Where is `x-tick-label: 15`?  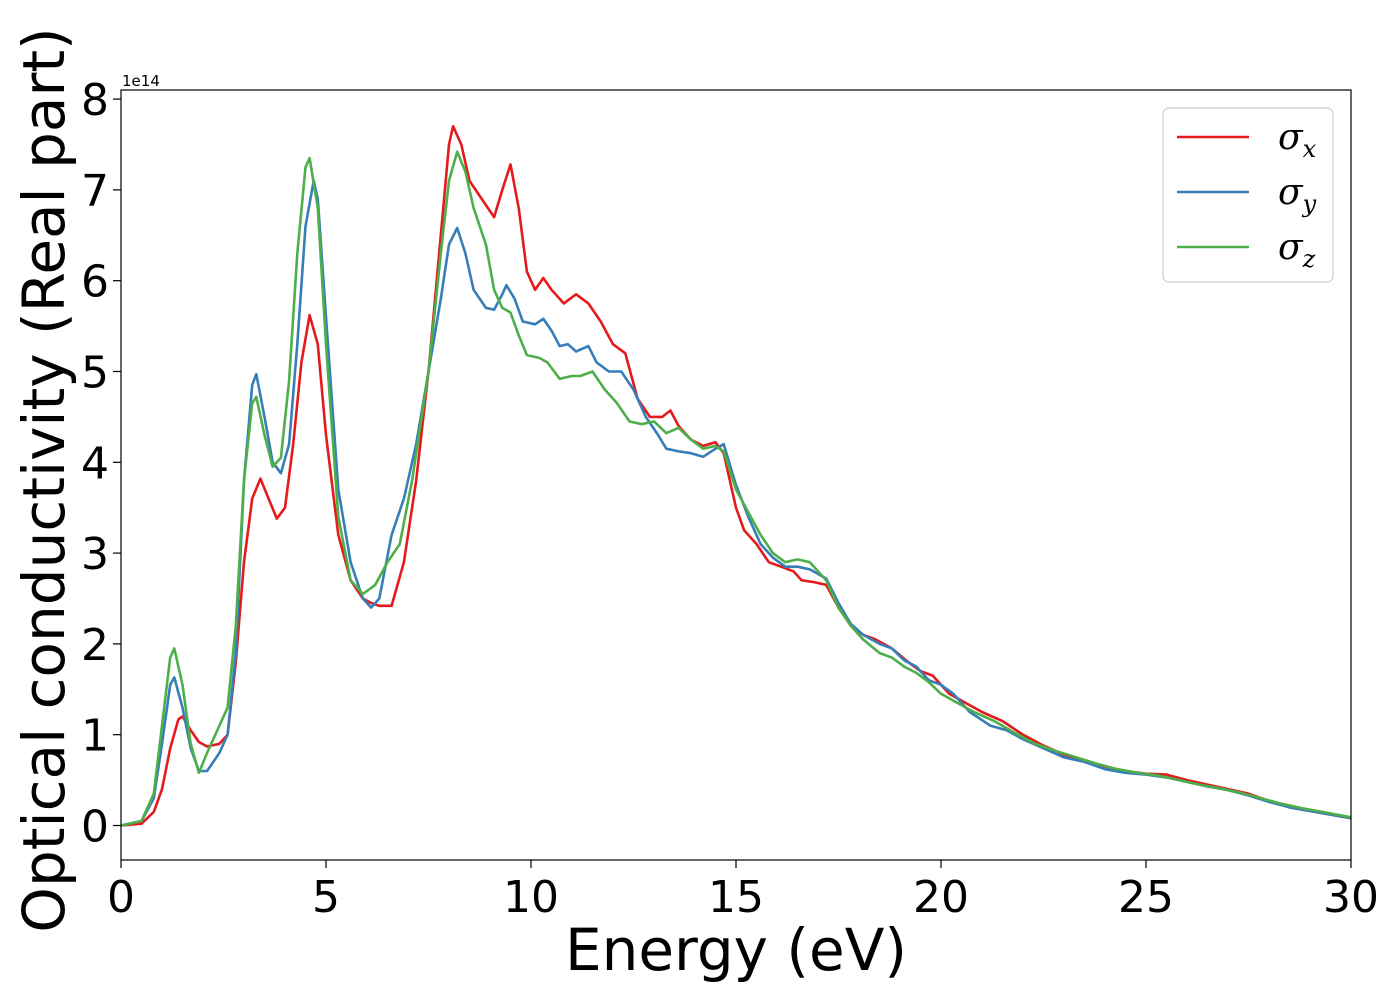
x-tick-label: 15 is located at coordinates (736, 897).